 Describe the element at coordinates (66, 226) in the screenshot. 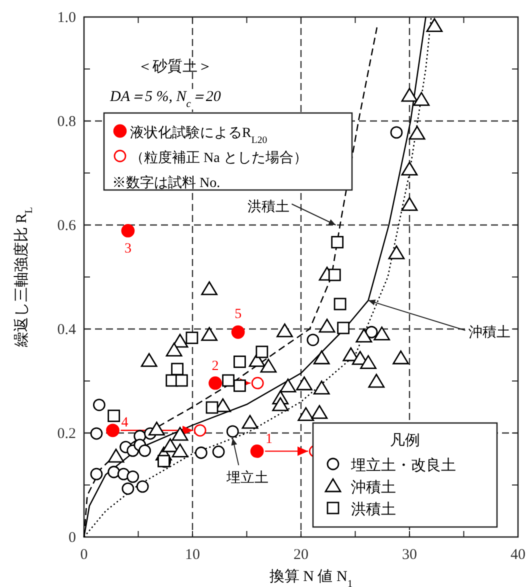

I see `y-tick-label: 0.6` at that location.